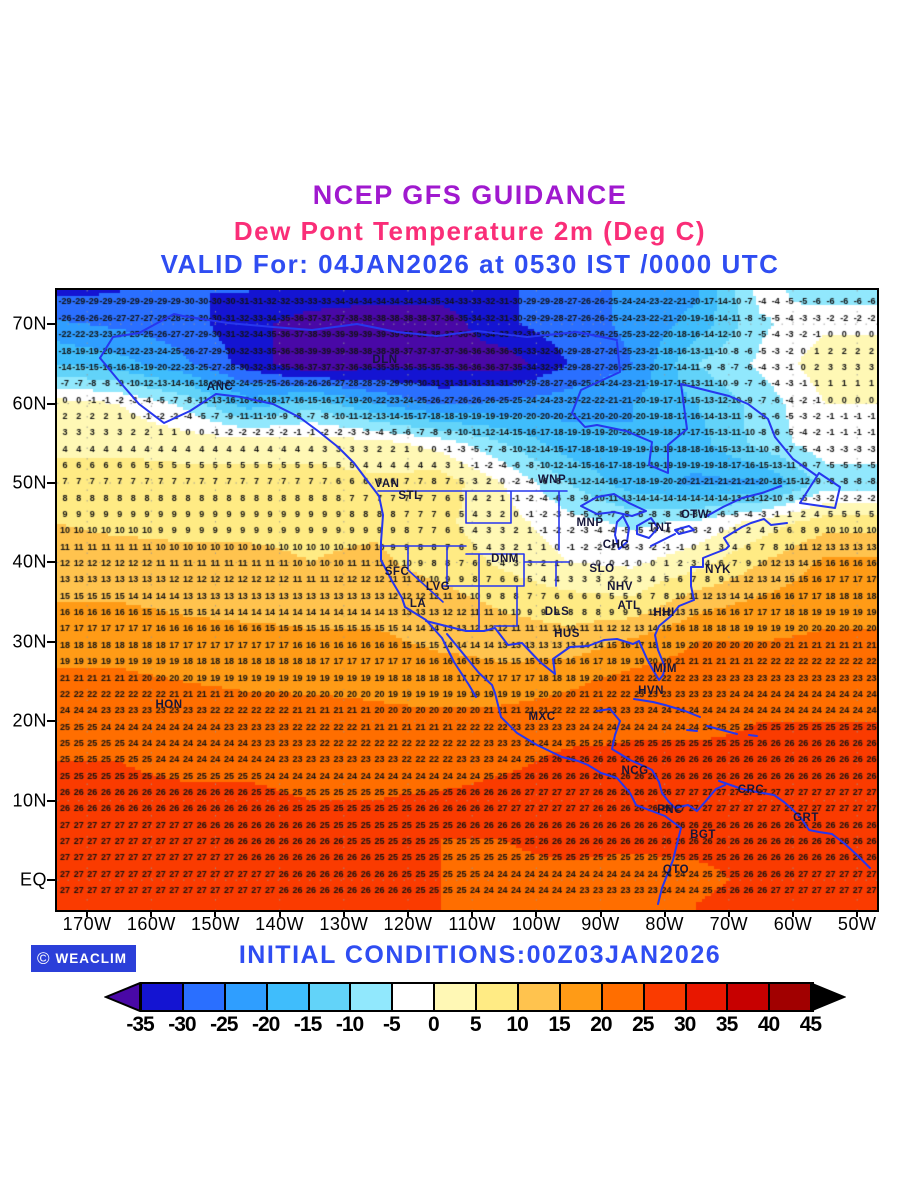 Image resolution: width=900 pixels, height=1200 pixels. What do you see at coordinates (344, 924) in the screenshot?
I see `lon-axis-label: 130W` at bounding box center [344, 924].